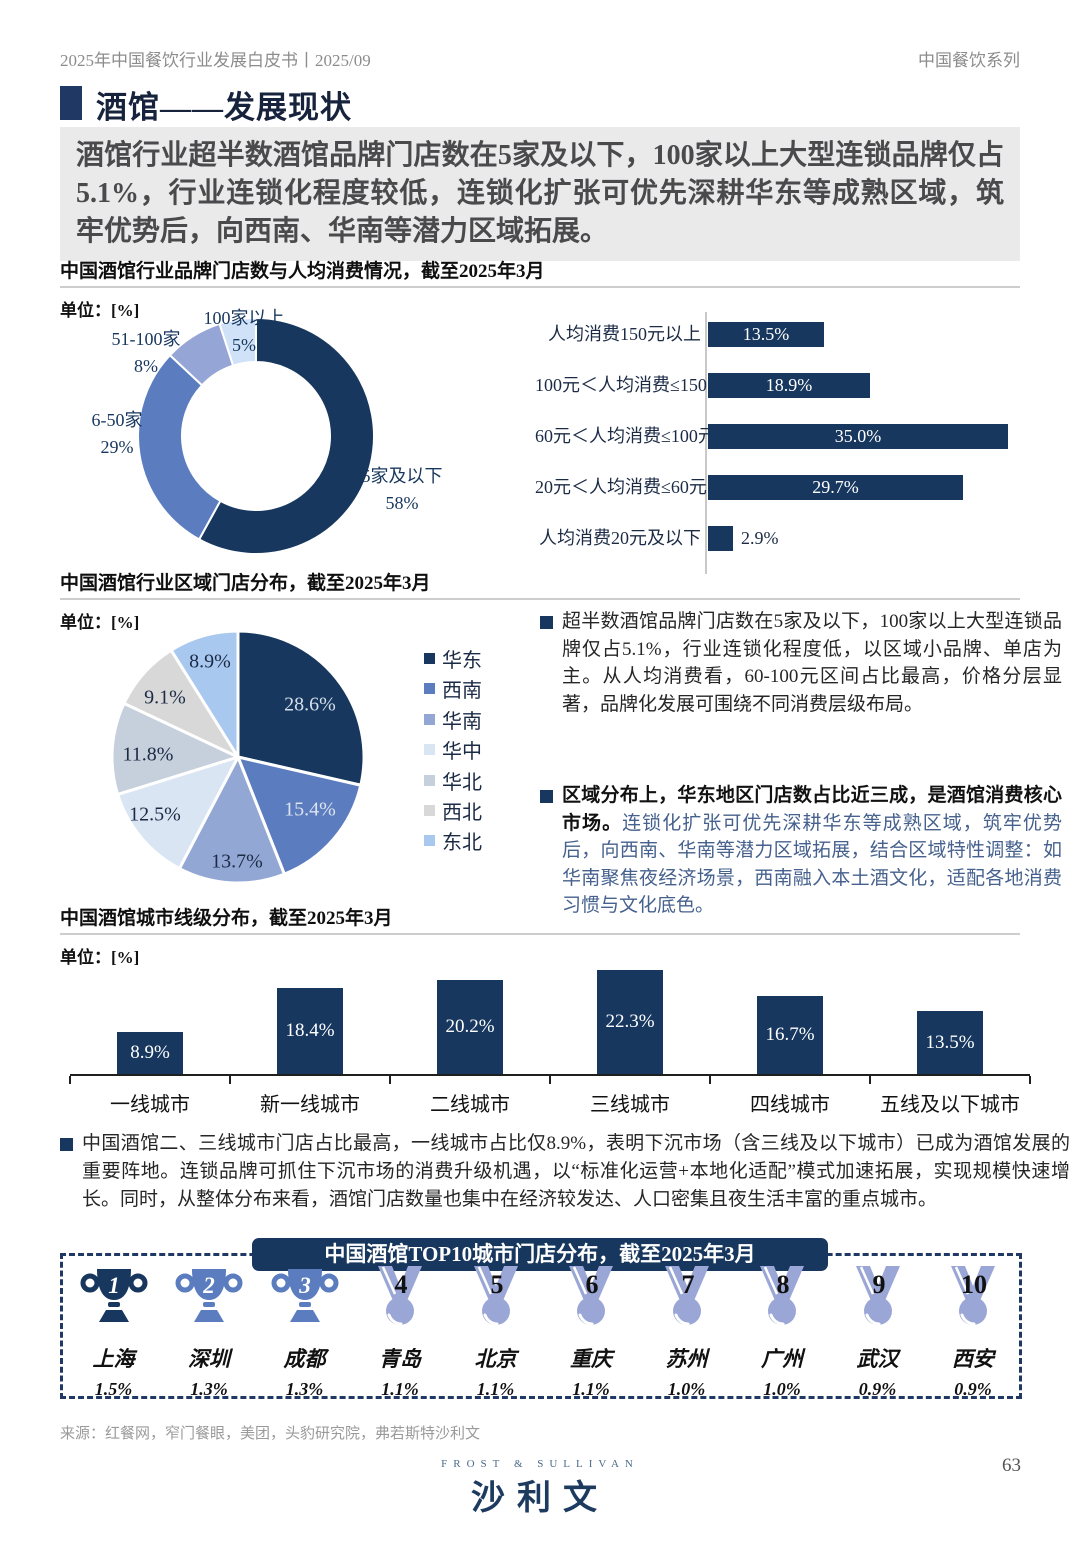  Describe the element at coordinates (113, 1389) in the screenshot. I see `rank-city-value-上海: 1.5%` at that location.